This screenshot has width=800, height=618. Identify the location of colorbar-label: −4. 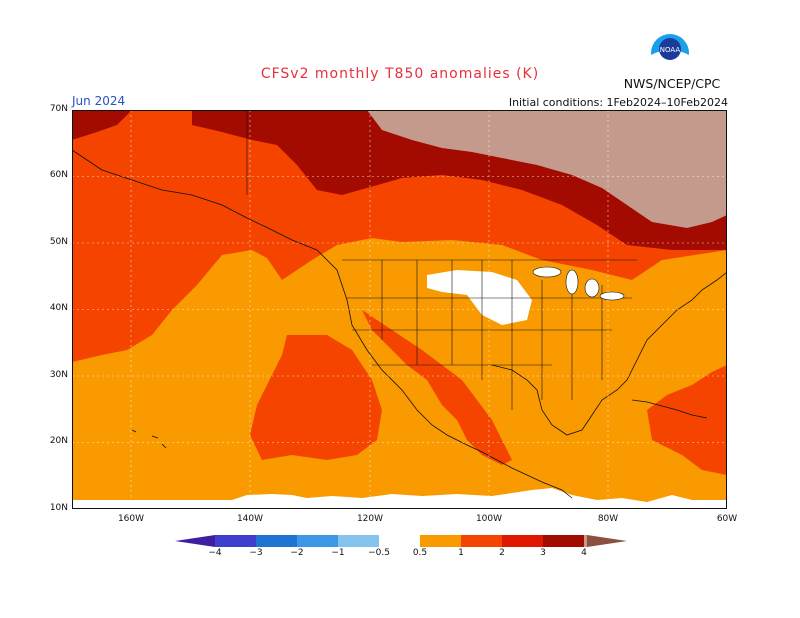
(215, 553).